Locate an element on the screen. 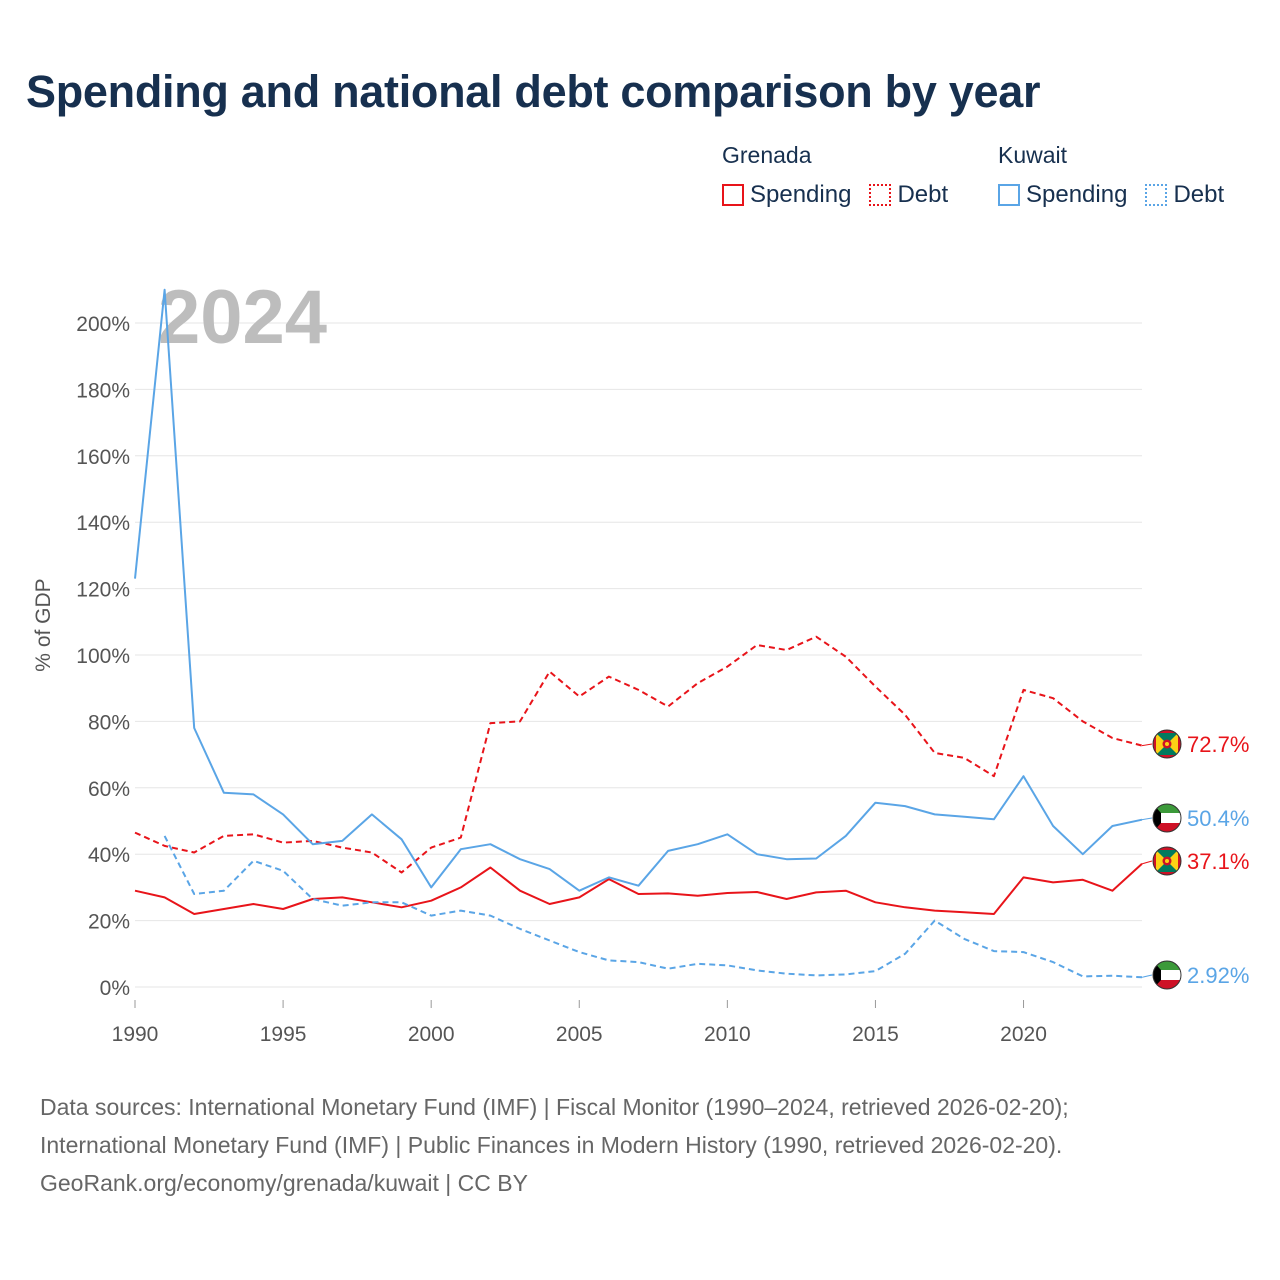 This screenshot has width=1280, height=1280. y-tick-label: 40% is located at coordinates (109, 855).